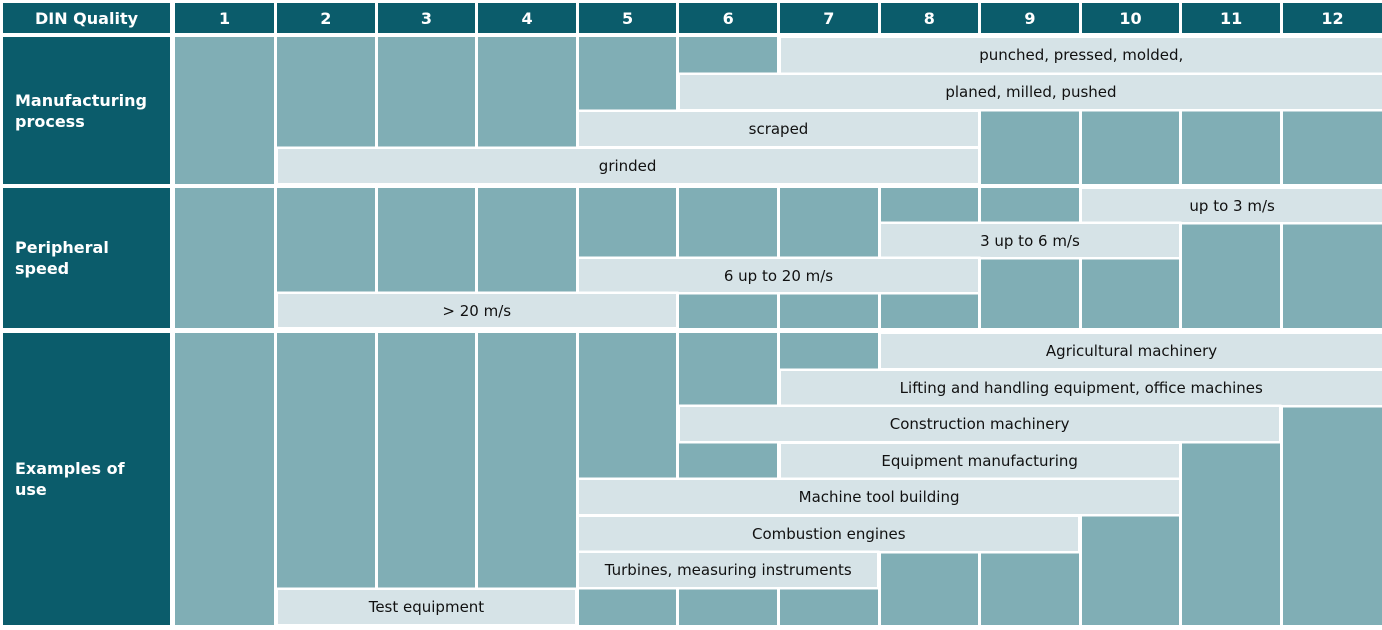 Image resolution: width=1382 pixels, height=630 pixels. Describe the element at coordinates (627, 165) in the screenshot. I see `range-bar-grinded: grinded` at that location.